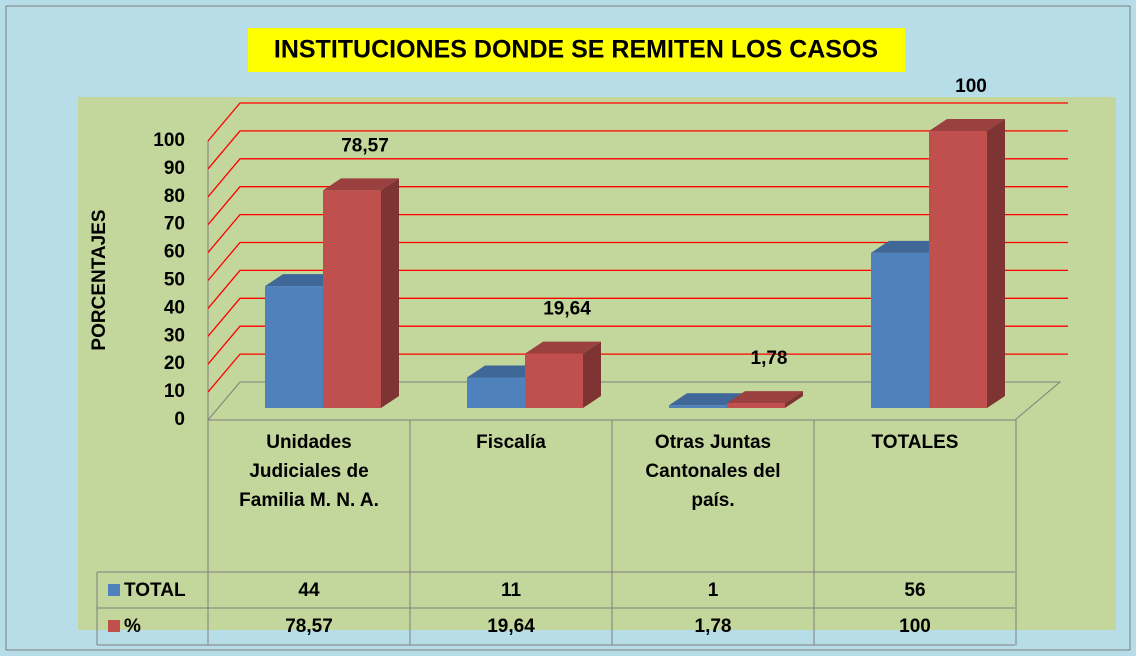  I want to click on category-label: Unidades Judiciales de Familia M. N. A., so click(309, 471).